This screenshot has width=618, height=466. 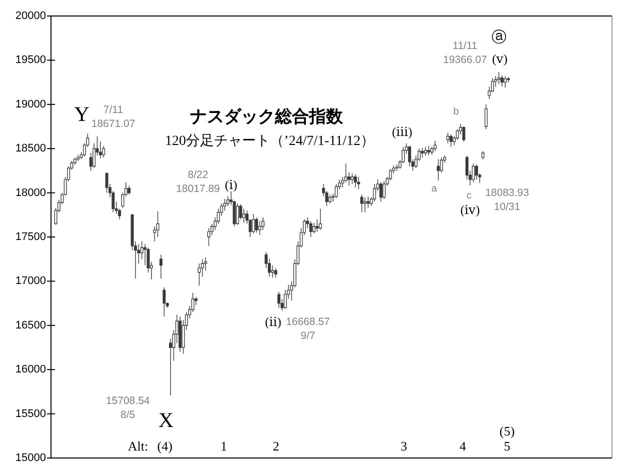 What do you see at coordinates (273, 321) in the screenshot?
I see `annotation: (ⅱ)` at bounding box center [273, 321].